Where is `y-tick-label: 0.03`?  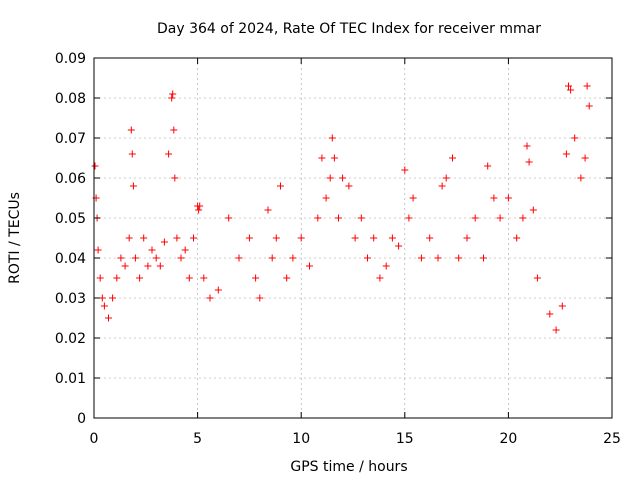
y-tick-label: 0.03 is located at coordinates (70, 299).